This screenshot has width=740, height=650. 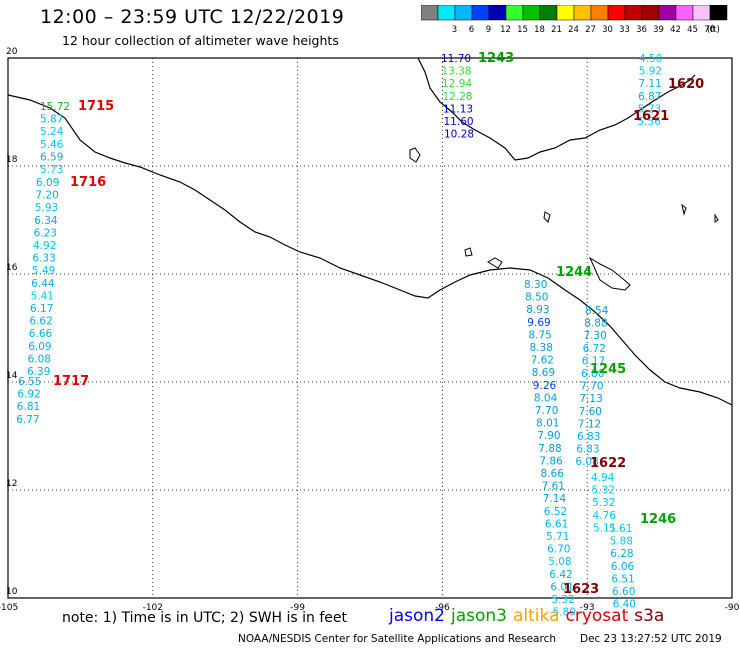 What do you see at coordinates (557, 537) in the screenshot?
I see `wave-height-value: 5.71` at bounding box center [557, 537].